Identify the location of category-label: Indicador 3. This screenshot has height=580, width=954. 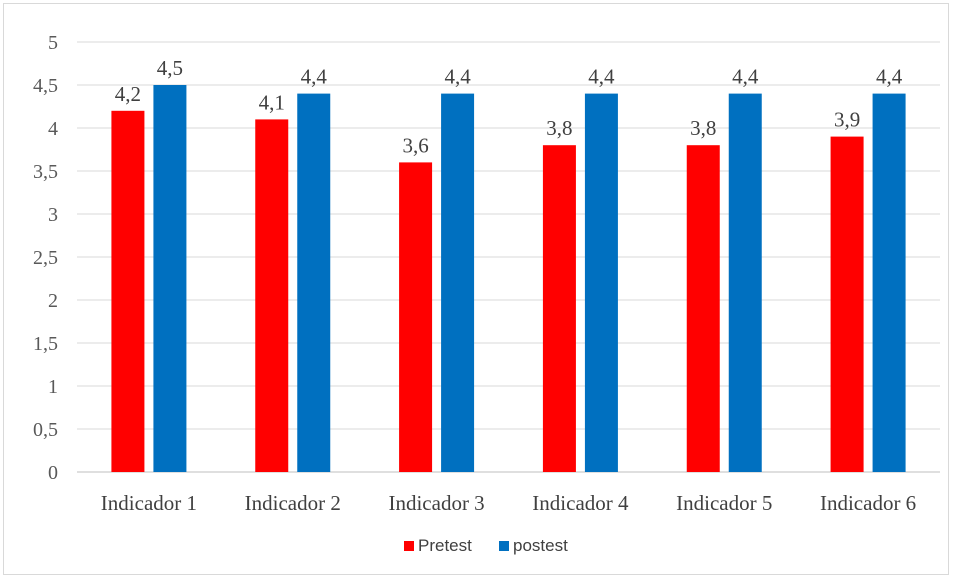
(436, 503).